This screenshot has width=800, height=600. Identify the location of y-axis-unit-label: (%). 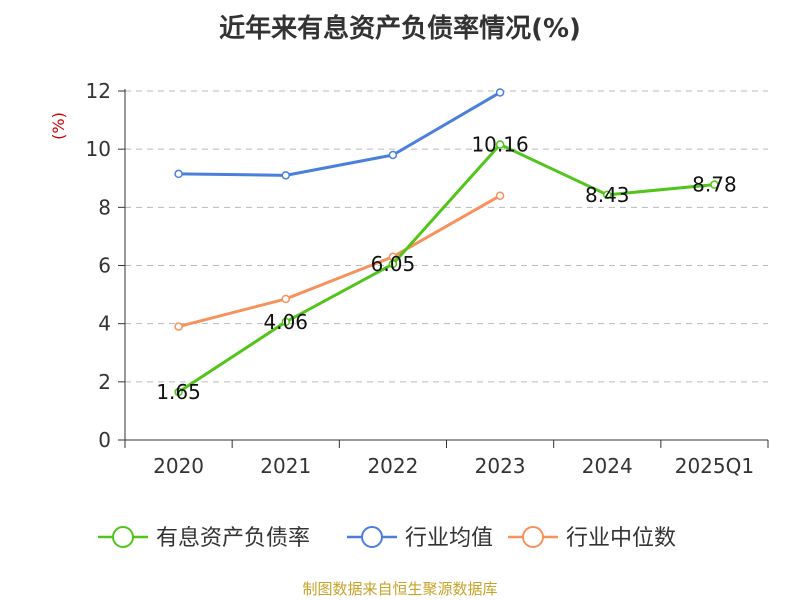
(58, 126).